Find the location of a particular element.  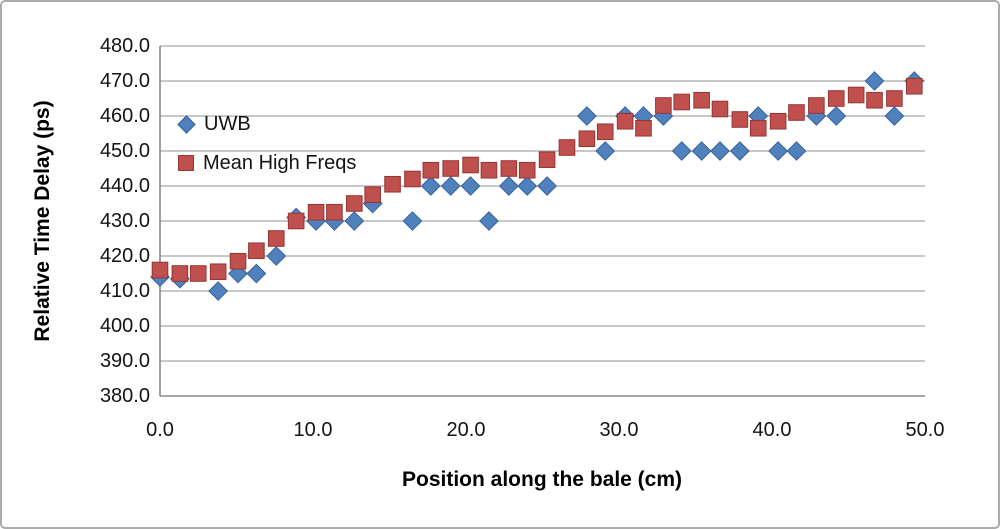

legend-item-uwb: UWB is located at coordinates (266, 124).